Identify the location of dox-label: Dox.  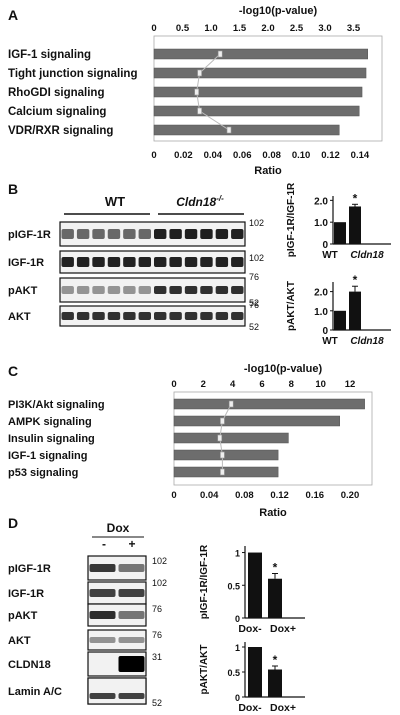
(118, 528).